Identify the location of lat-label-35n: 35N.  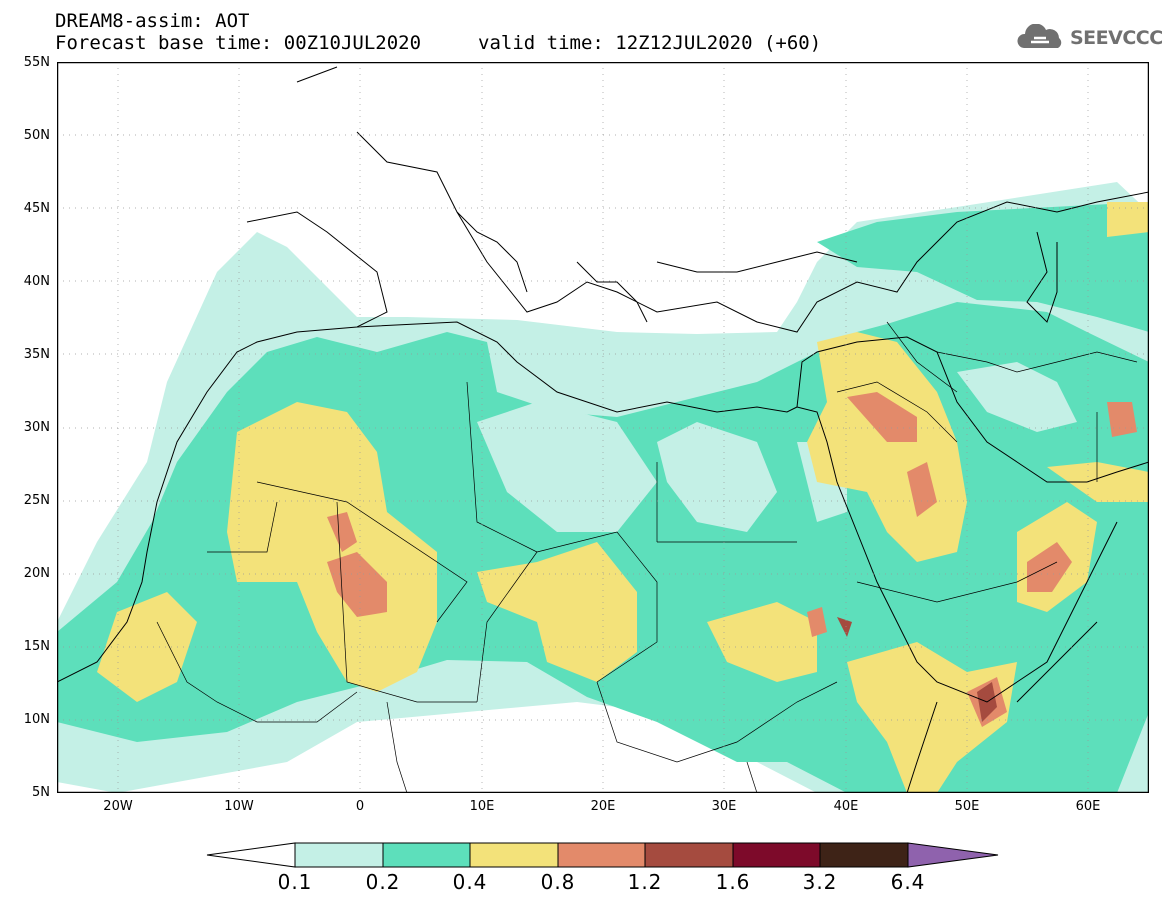
(36, 354).